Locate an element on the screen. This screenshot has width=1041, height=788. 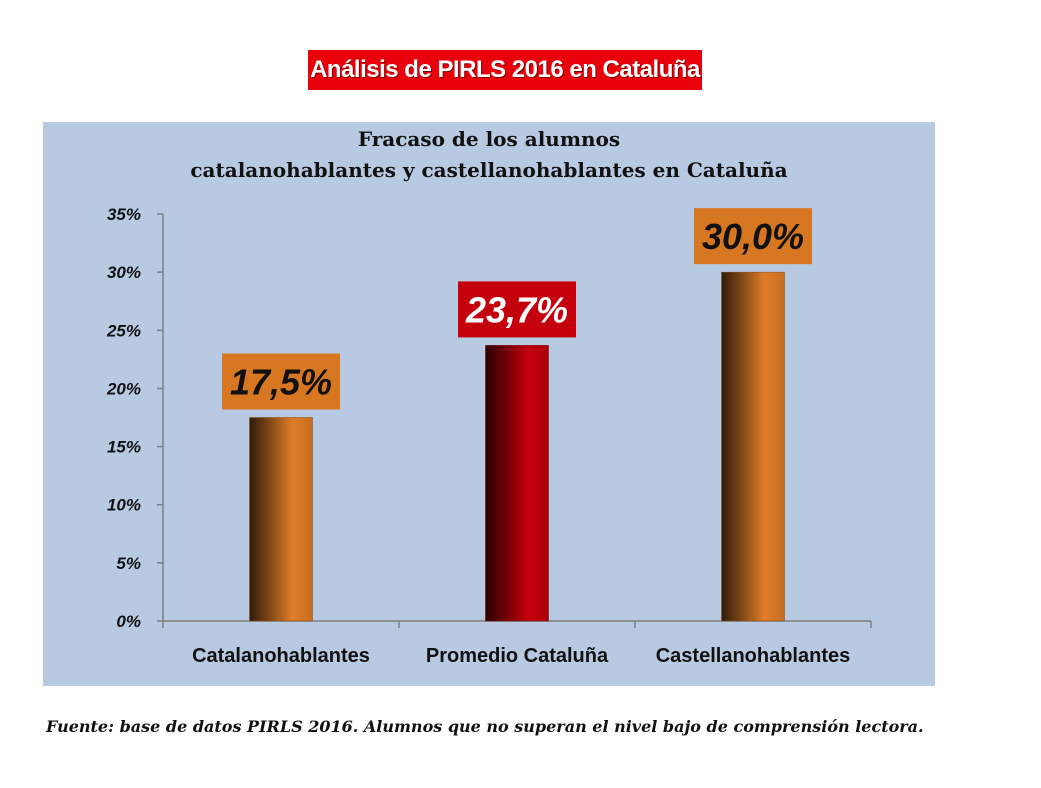
data-label-3: 30,0% is located at coordinates (753, 236).